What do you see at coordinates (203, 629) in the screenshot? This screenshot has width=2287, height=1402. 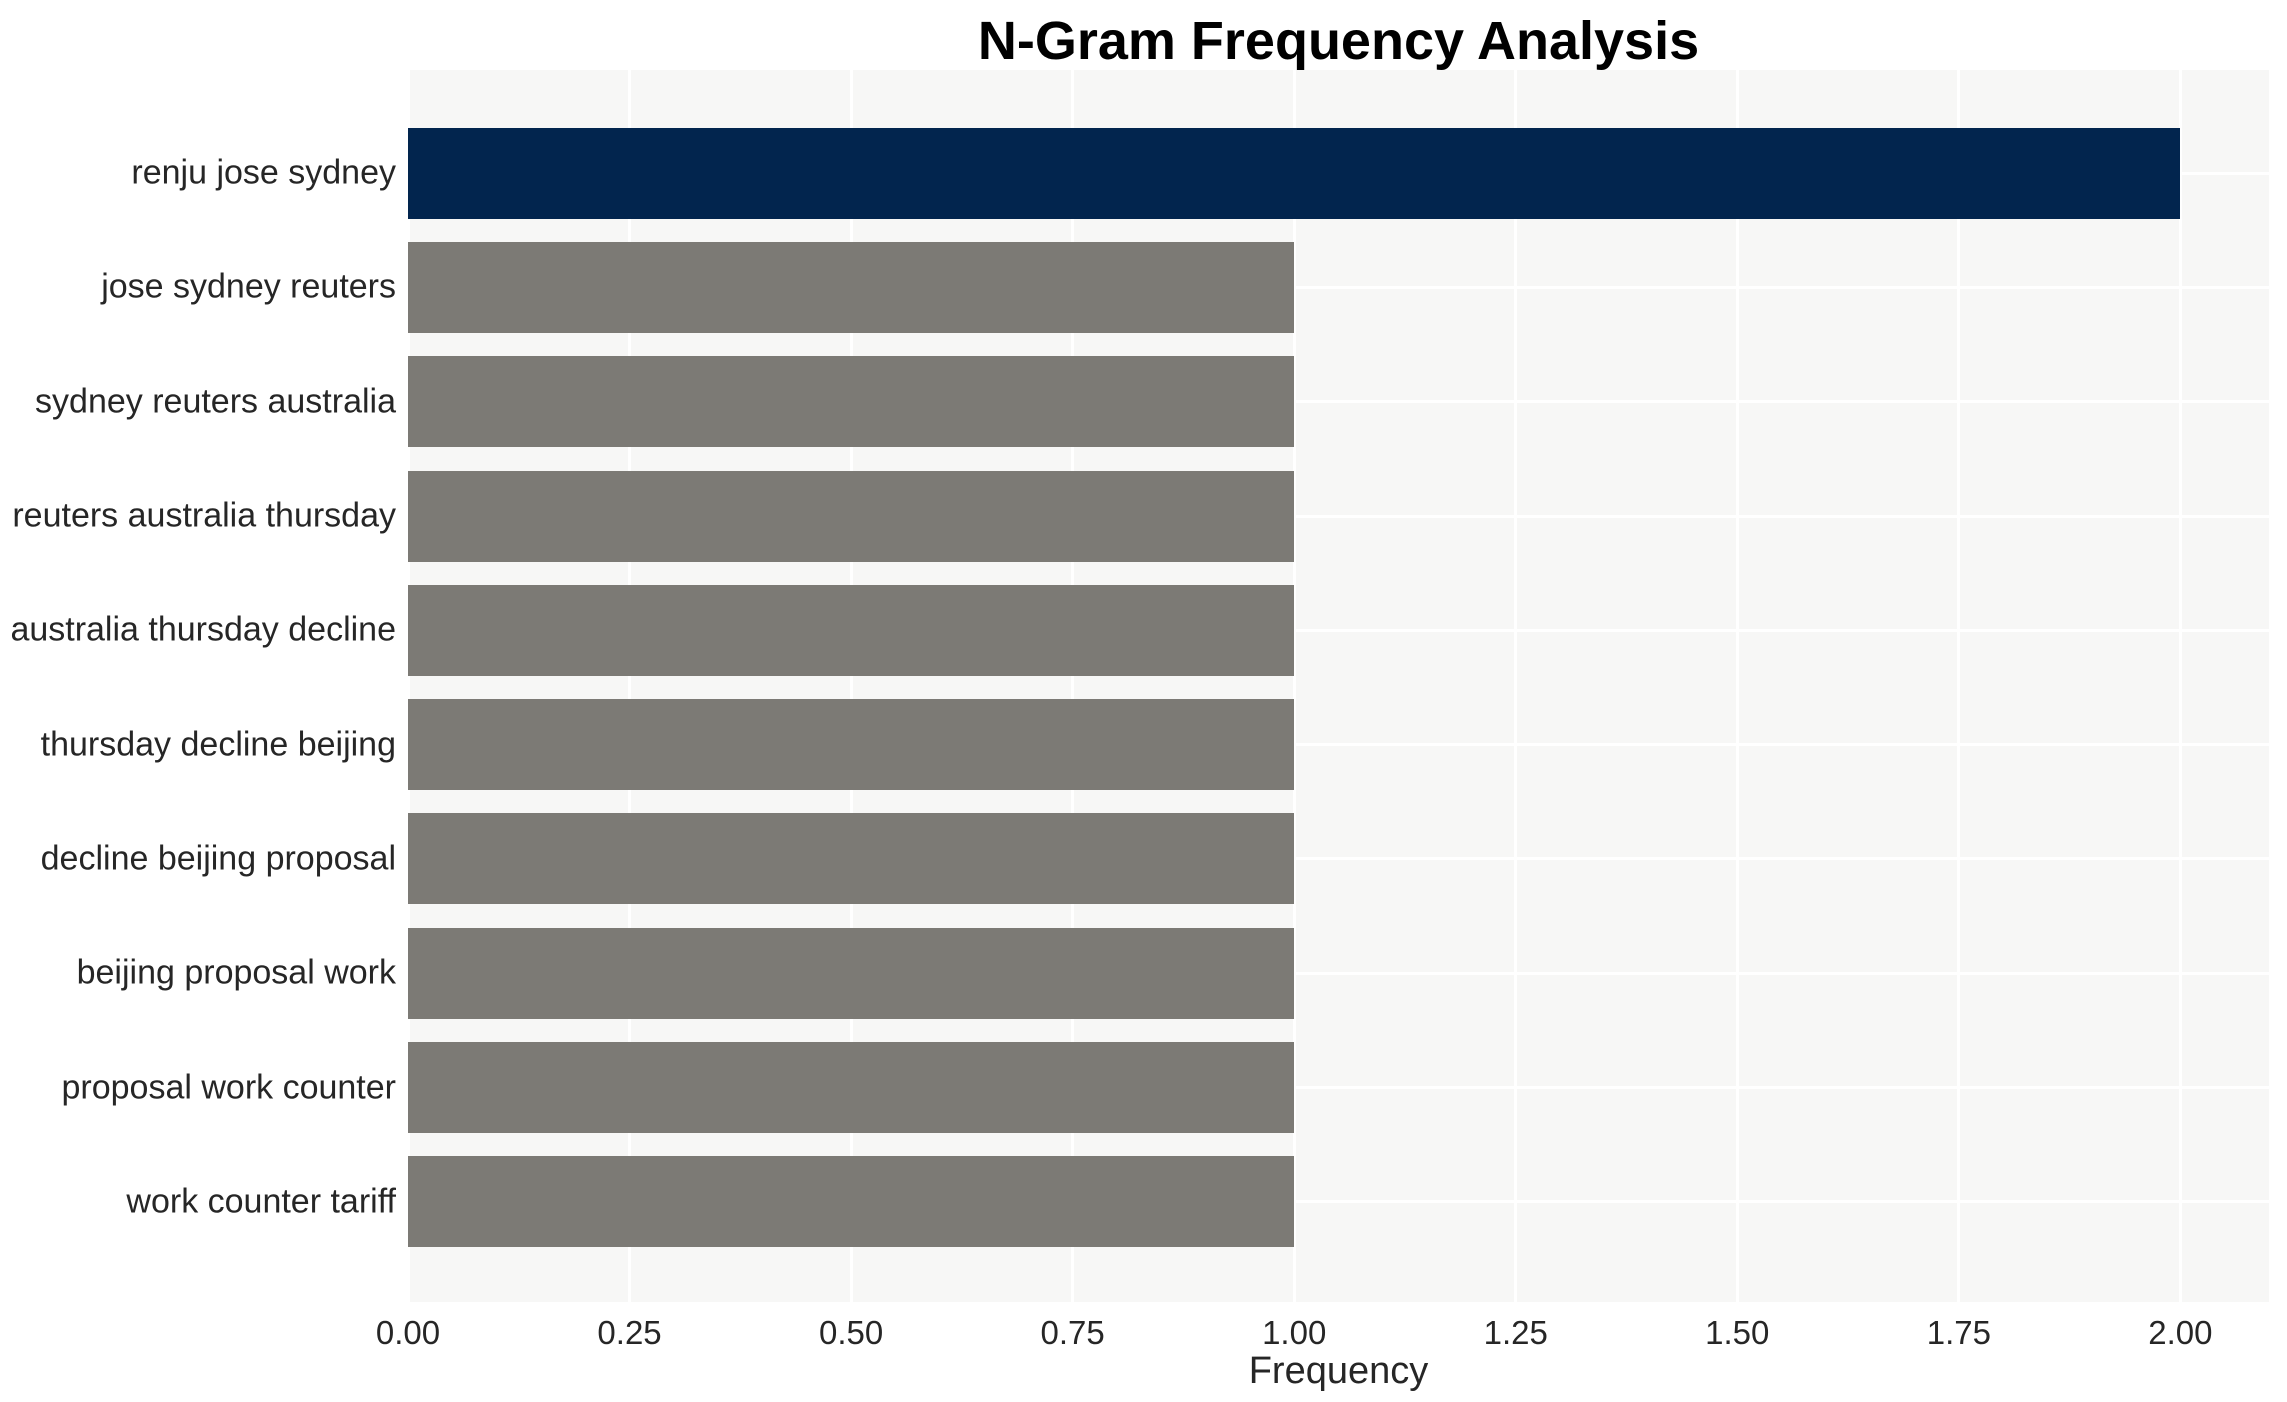 I see `y-tick-label: australia thursday decline` at bounding box center [203, 629].